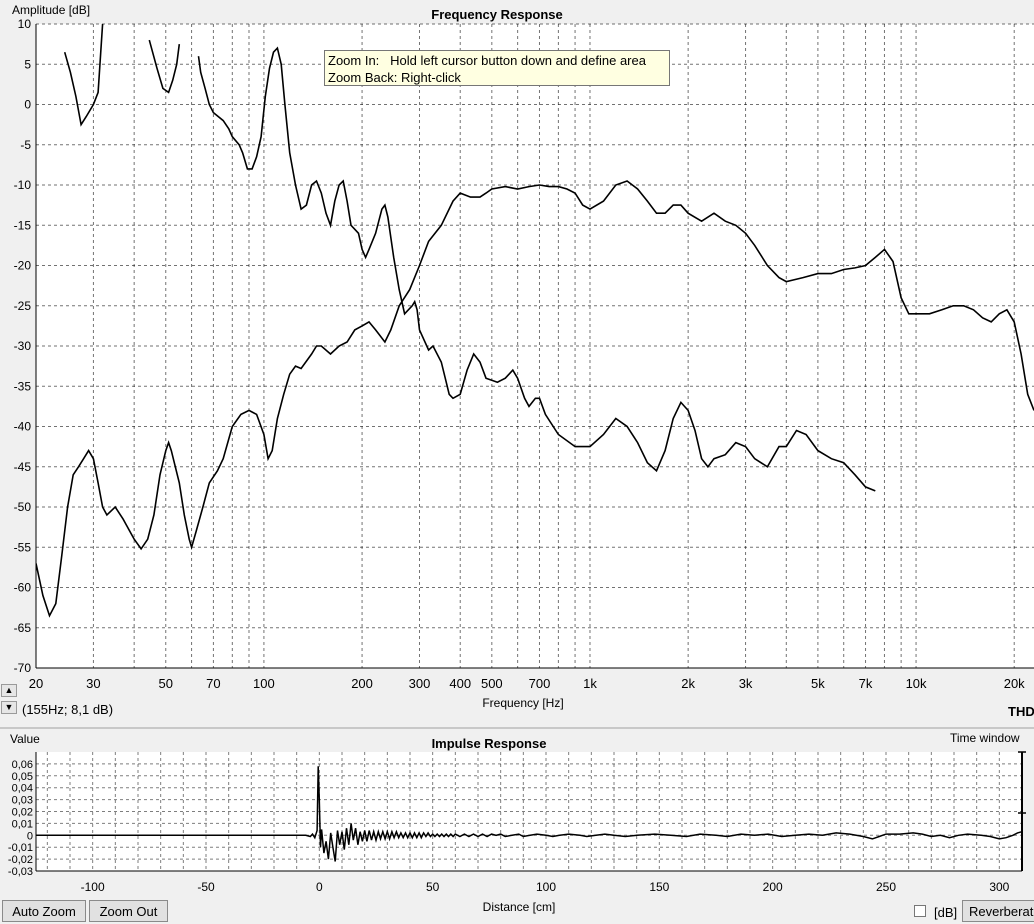  I want to click on fr-x-tick-label: 300, so click(420, 683).